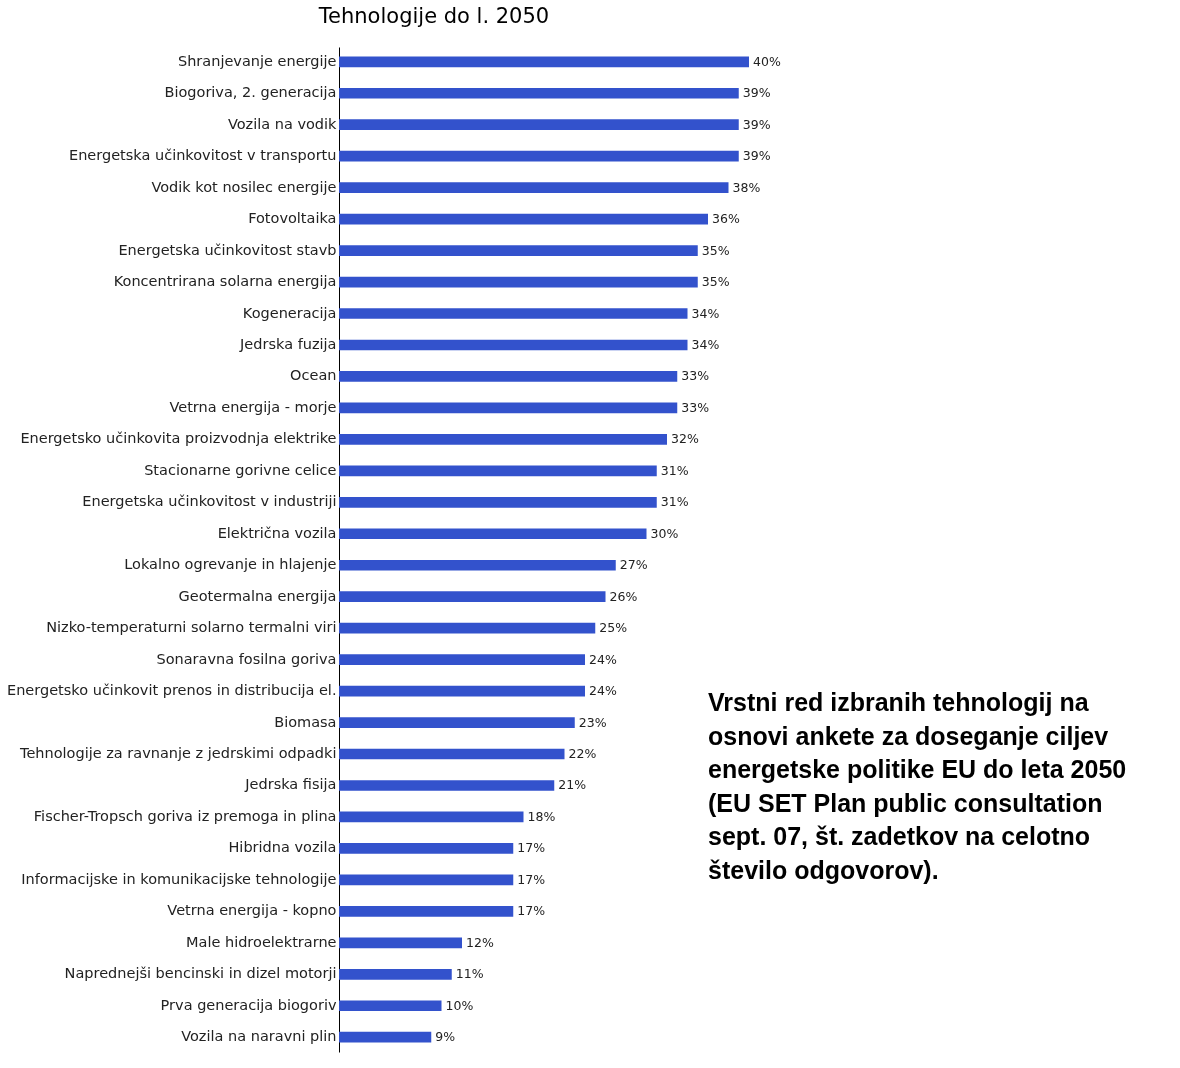 The width and height of the screenshot is (1180, 1068). What do you see at coordinates (246, 658) in the screenshot?
I see `y-tick-label: Sonaravna fosilna goriva` at bounding box center [246, 658].